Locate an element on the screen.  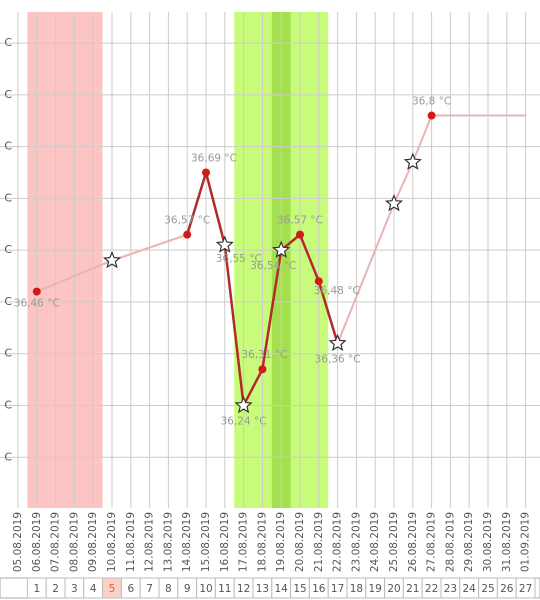
x-tick-label: 11.08.2019 is located at coordinates (131, 542).